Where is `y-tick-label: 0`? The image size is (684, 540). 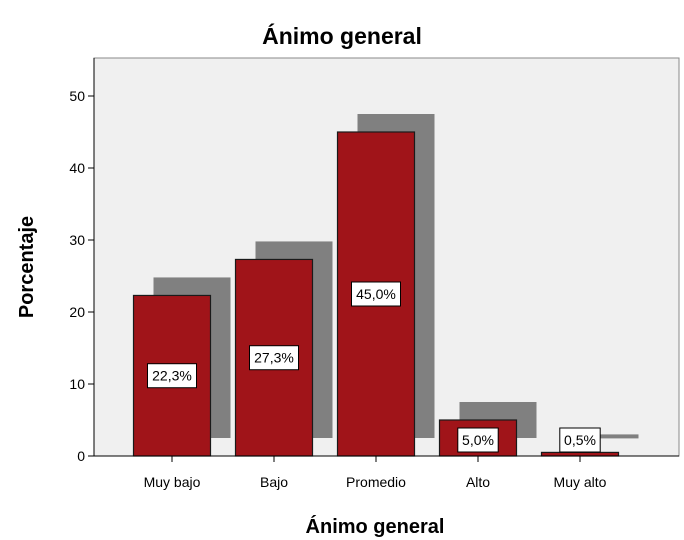
y-tick-label: 0 is located at coordinates (81, 456).